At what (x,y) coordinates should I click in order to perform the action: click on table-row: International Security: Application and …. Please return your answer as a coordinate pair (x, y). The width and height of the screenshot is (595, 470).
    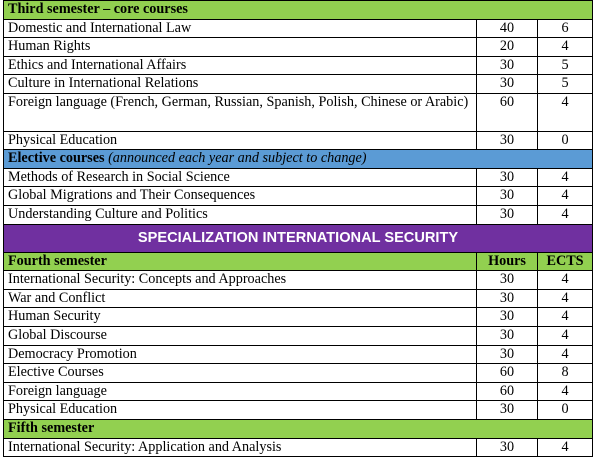
    Looking at the image, I should click on (298, 447).